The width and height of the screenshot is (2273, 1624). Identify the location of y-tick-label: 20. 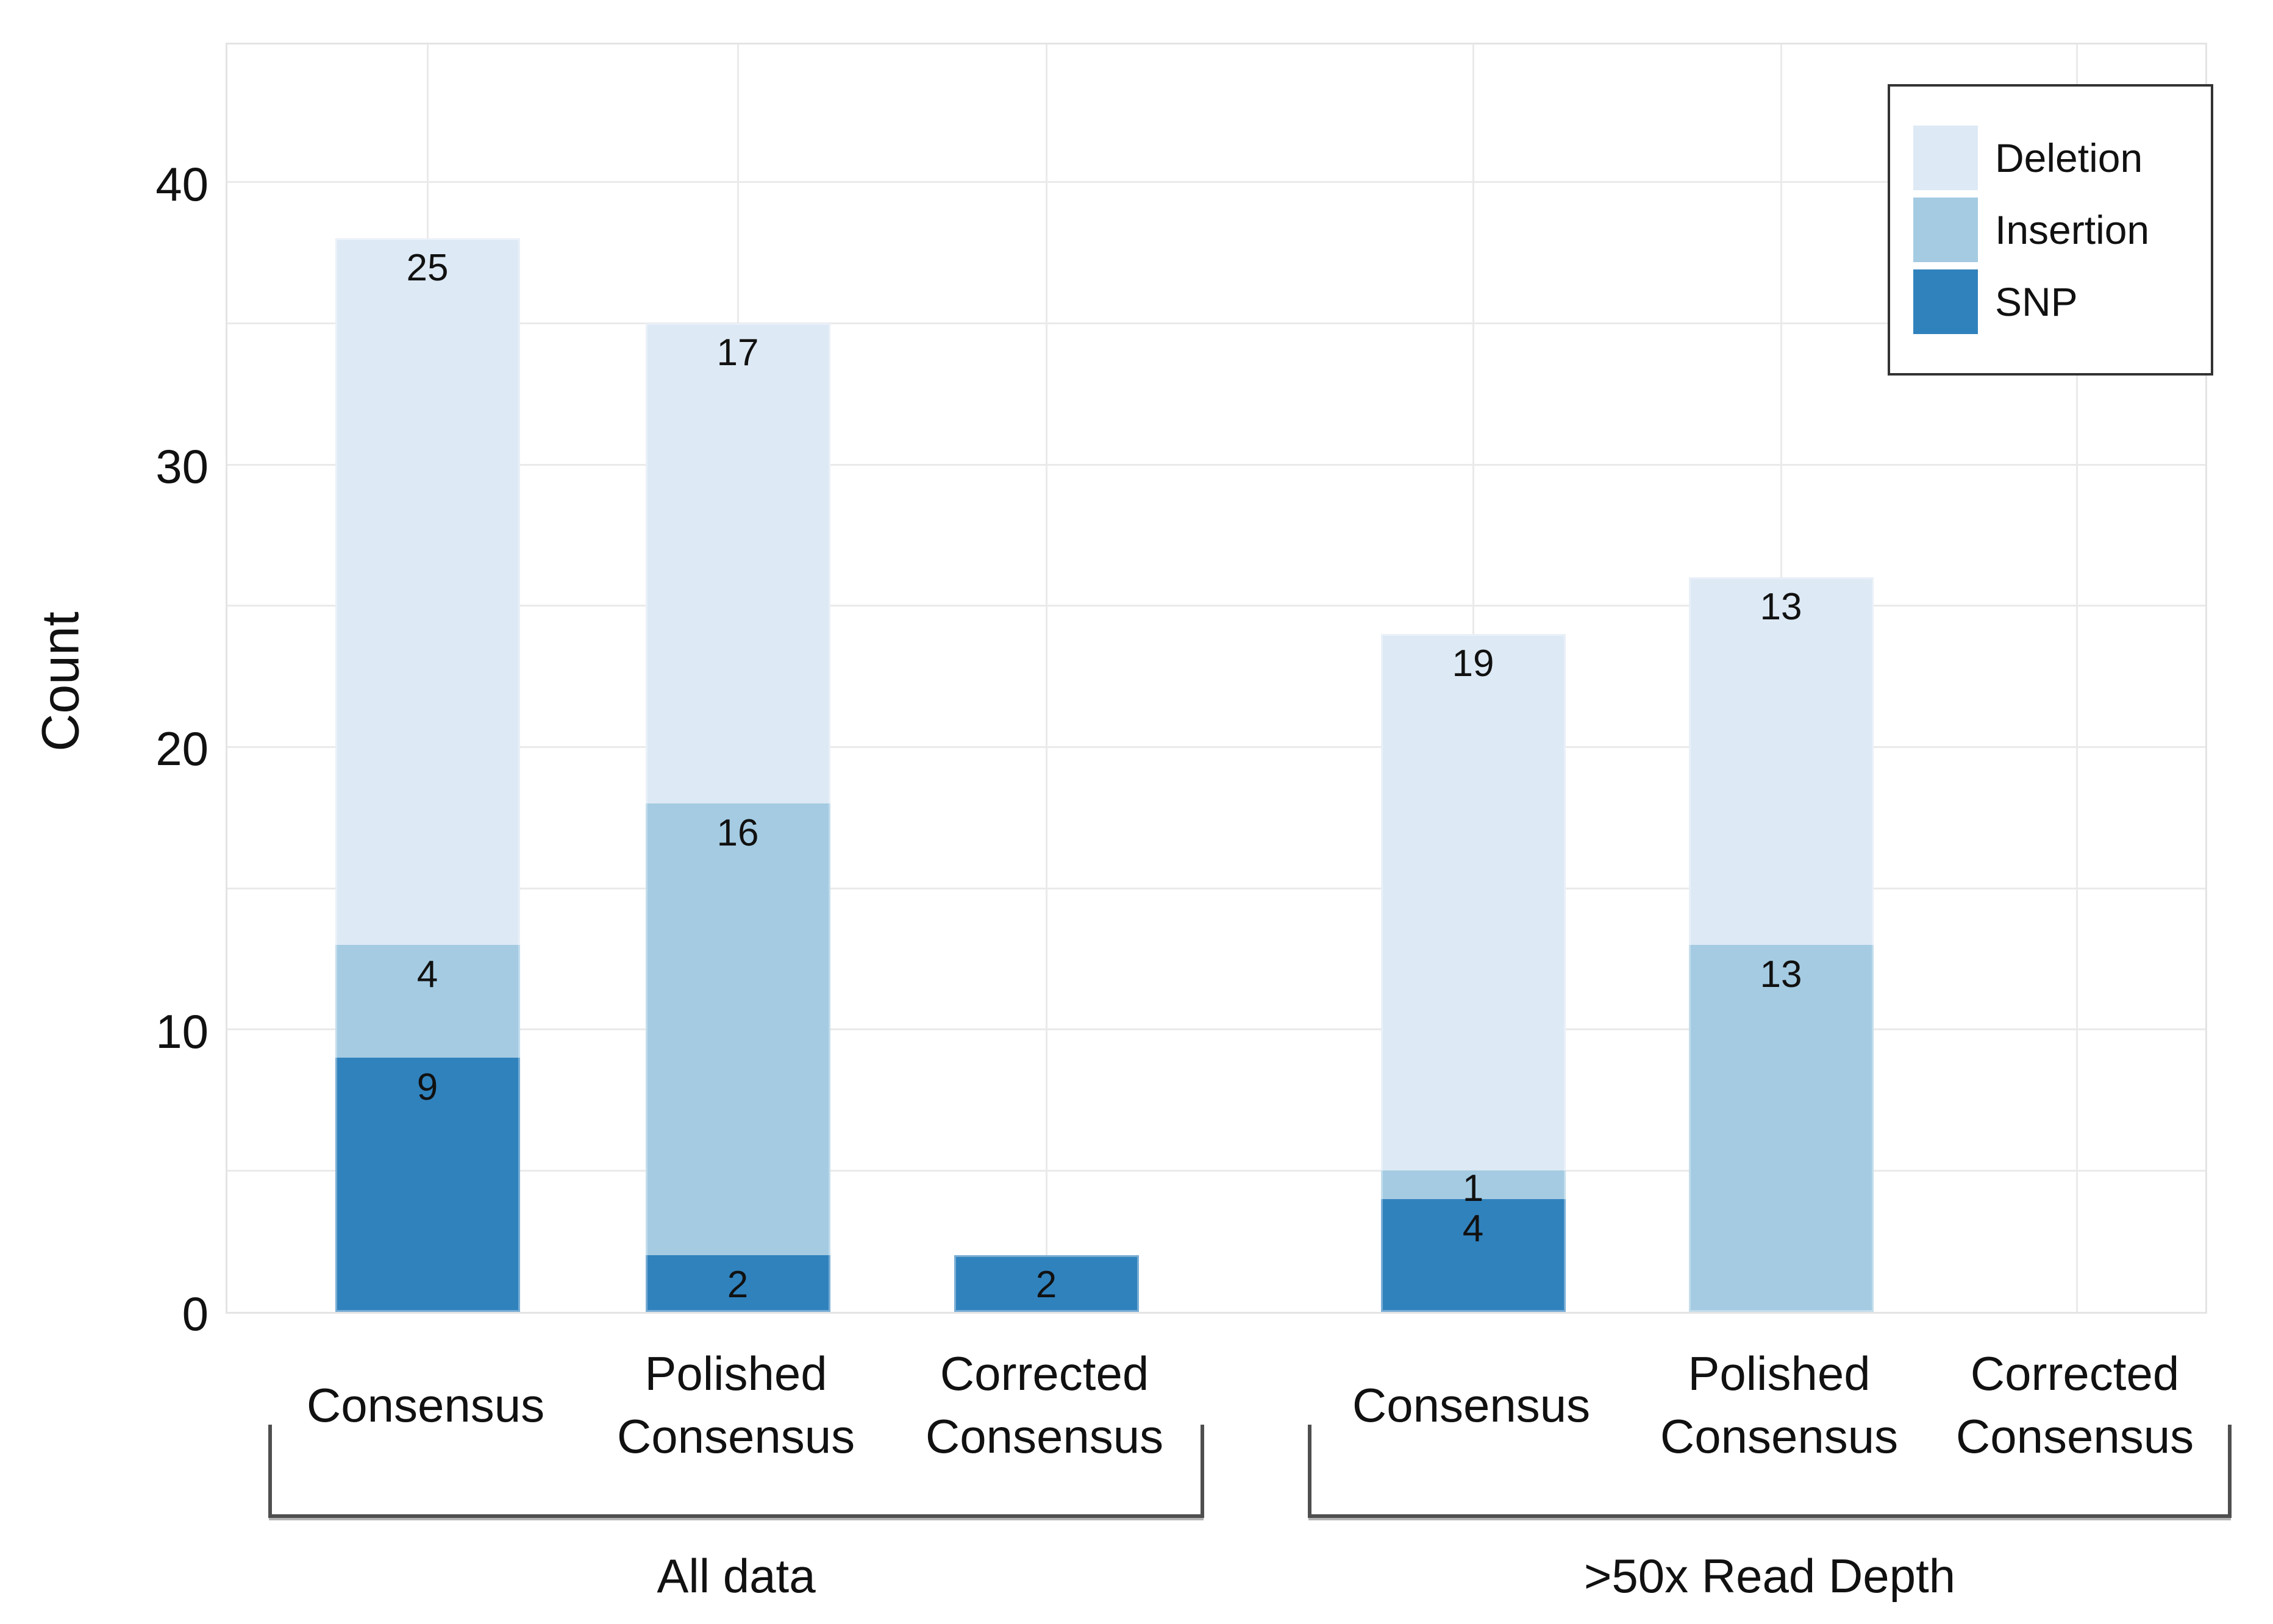
(182, 749).